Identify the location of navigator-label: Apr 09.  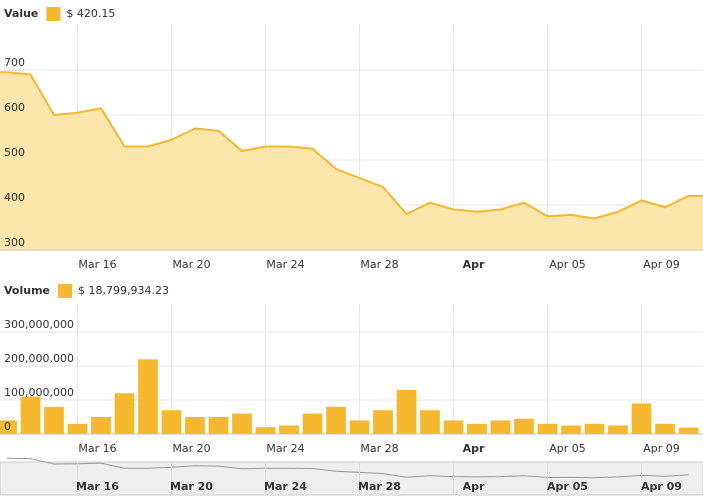
(661, 486).